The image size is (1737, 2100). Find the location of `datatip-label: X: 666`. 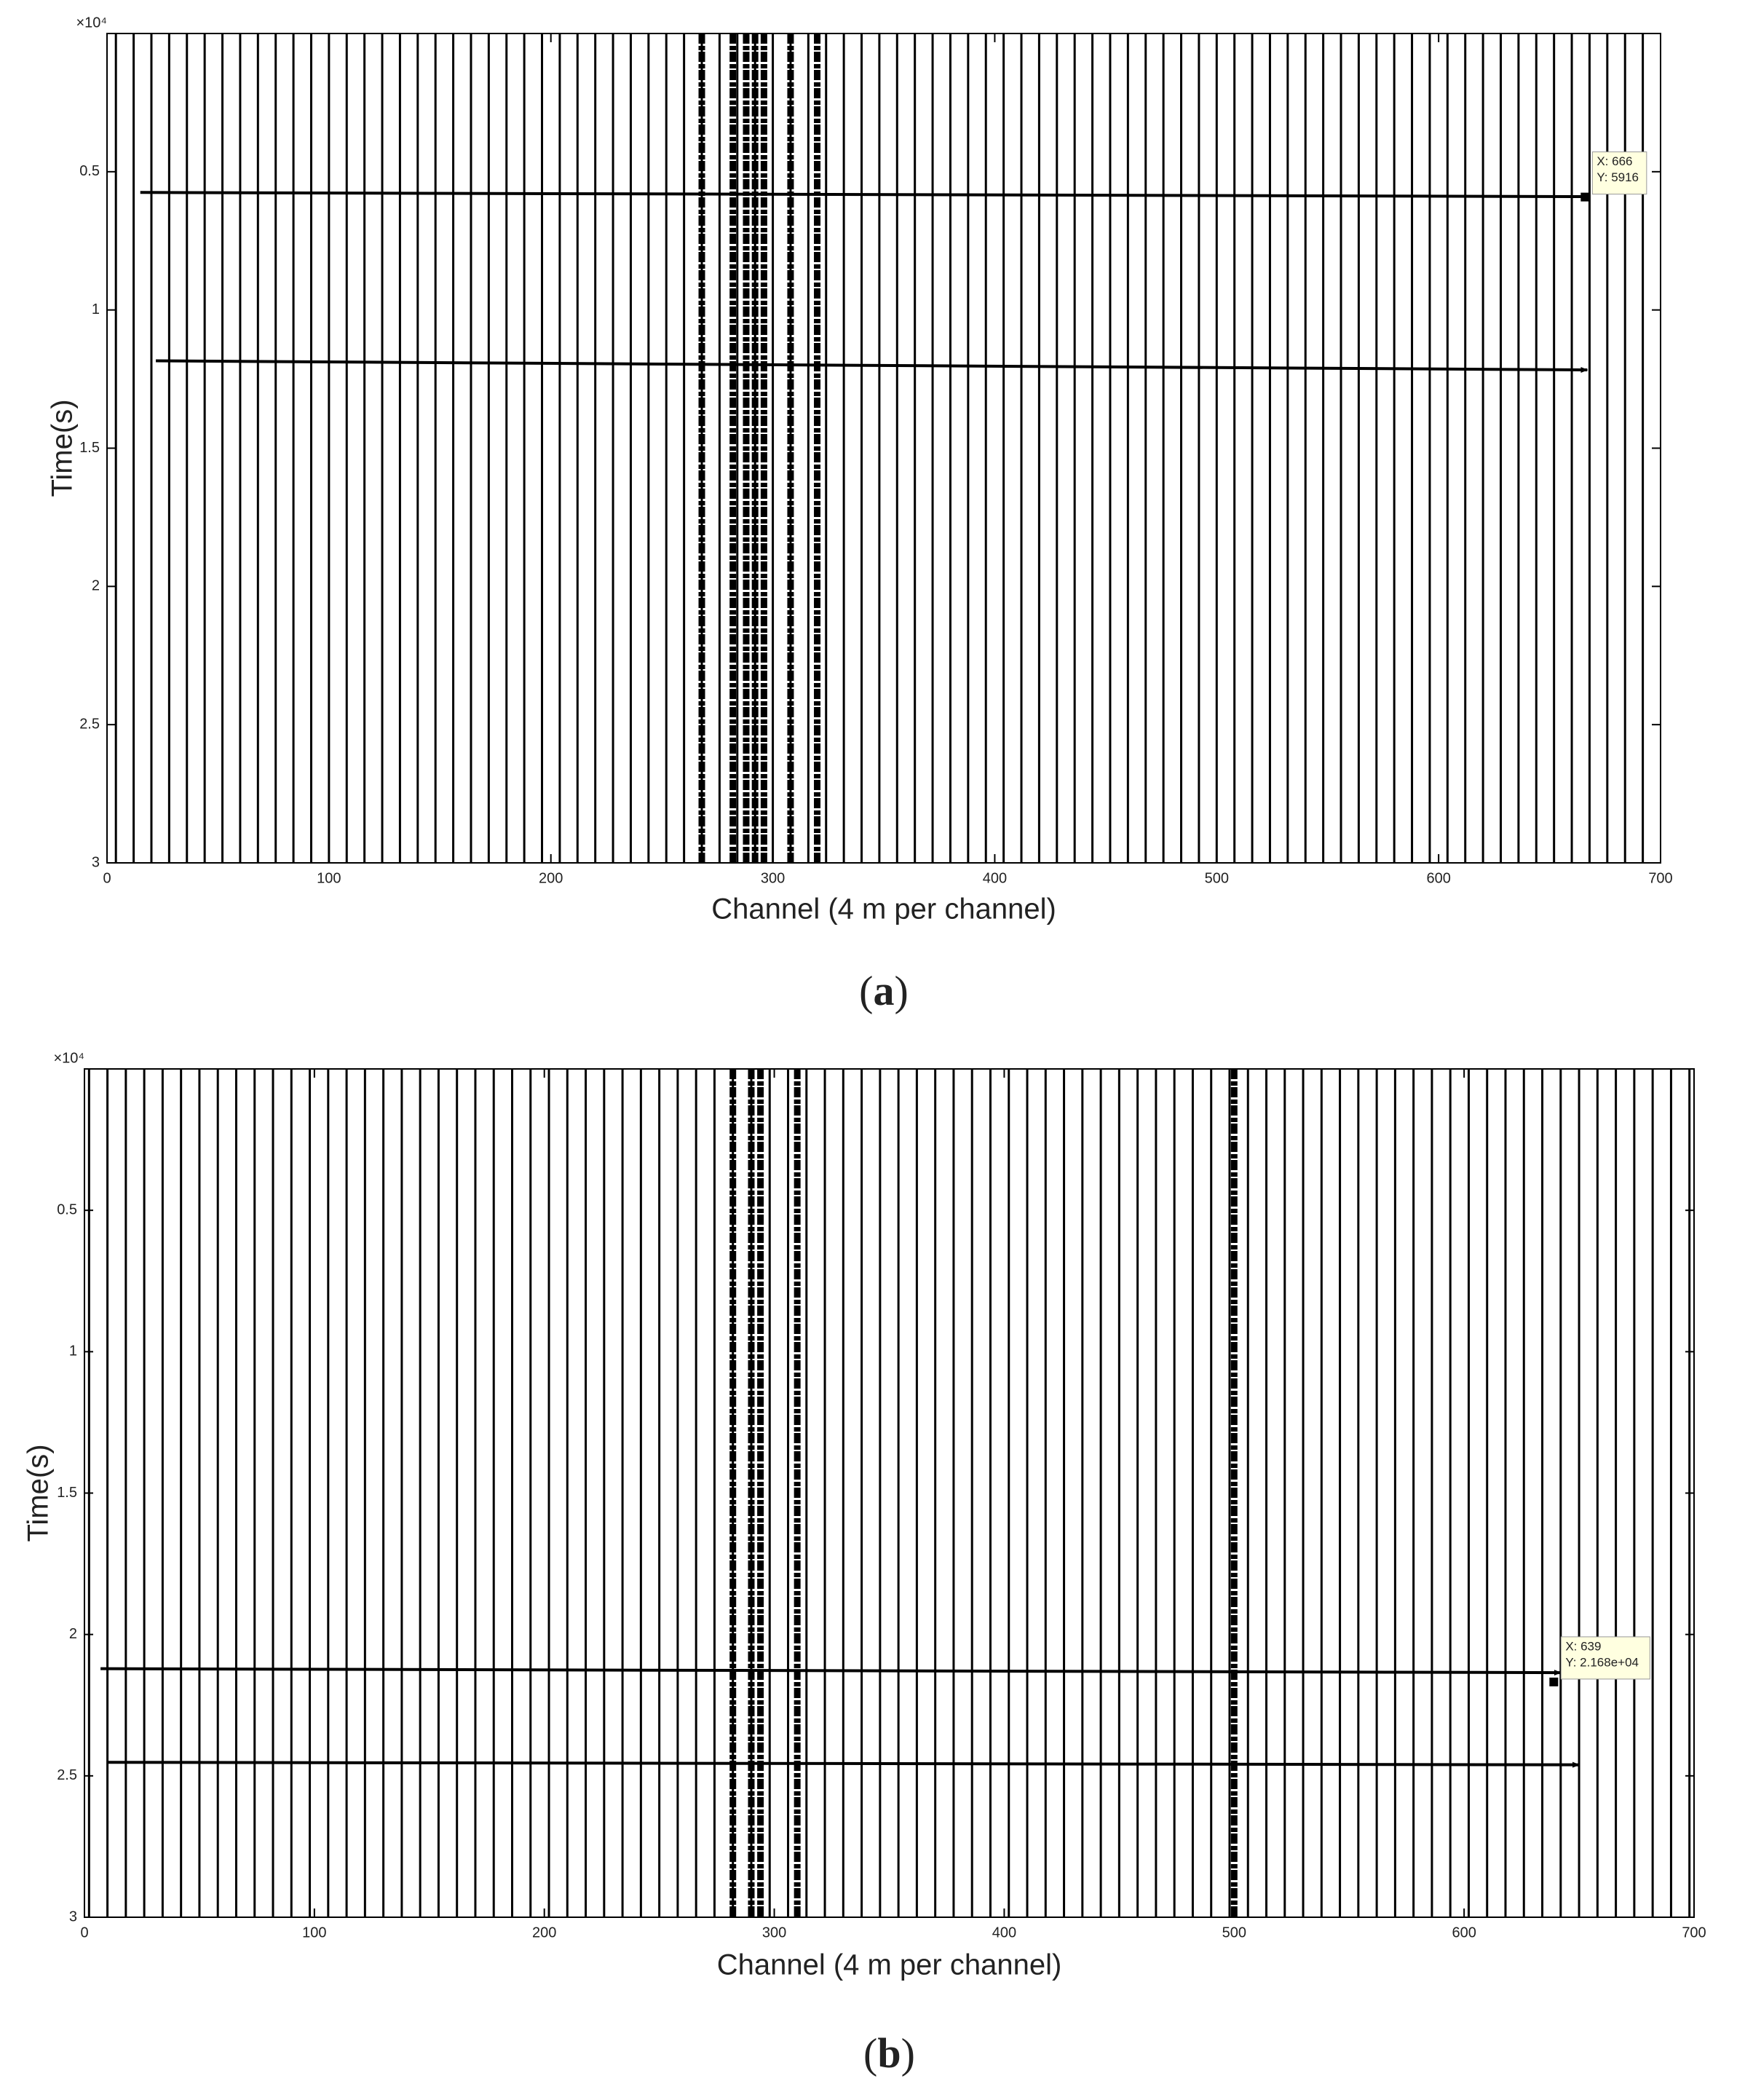

datatip-label: X: 666 is located at coordinates (1614, 161).